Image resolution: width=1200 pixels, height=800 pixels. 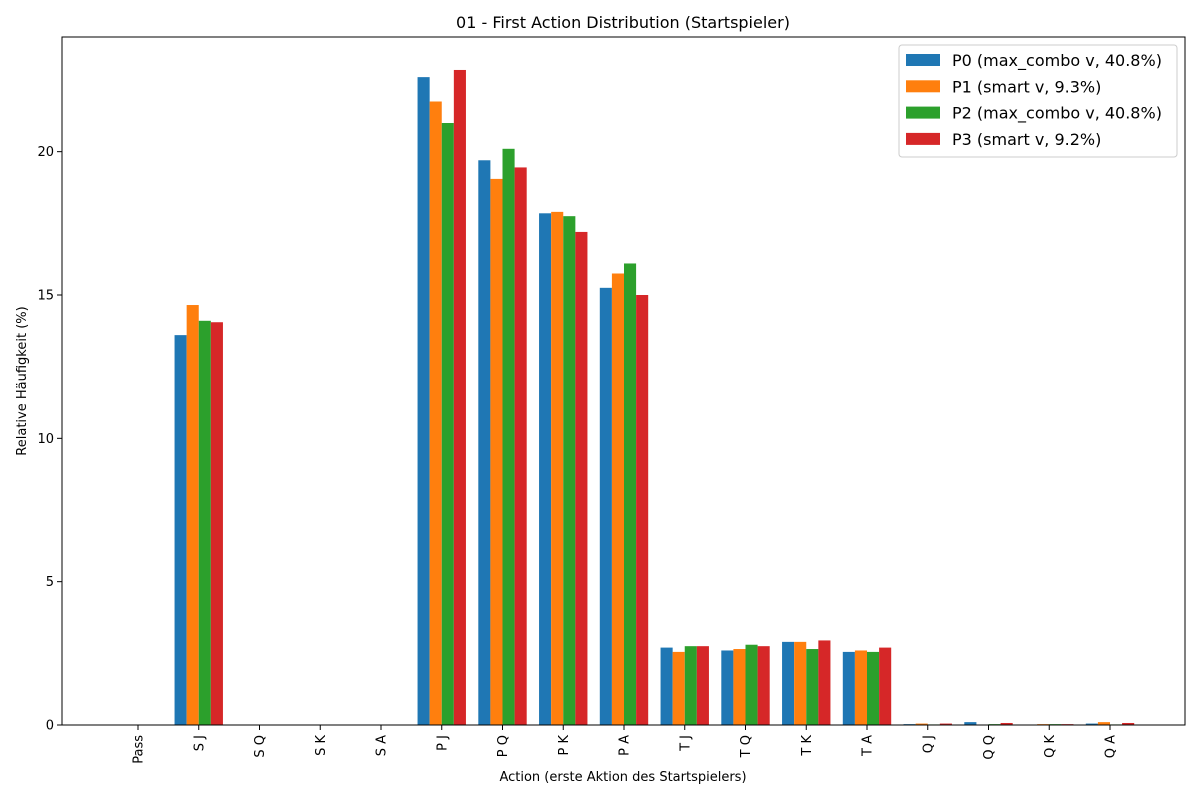 I want to click on bar-p2-t-j, so click(x=690, y=685).